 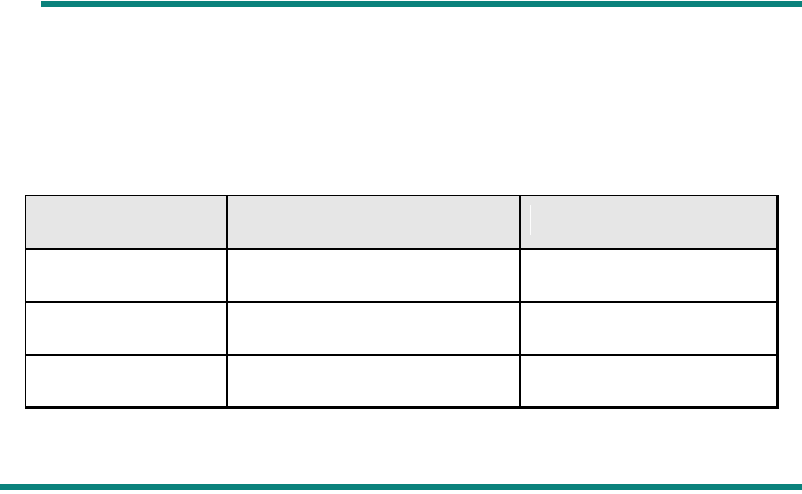 I want to click on table-header-row, so click(x=402, y=222).